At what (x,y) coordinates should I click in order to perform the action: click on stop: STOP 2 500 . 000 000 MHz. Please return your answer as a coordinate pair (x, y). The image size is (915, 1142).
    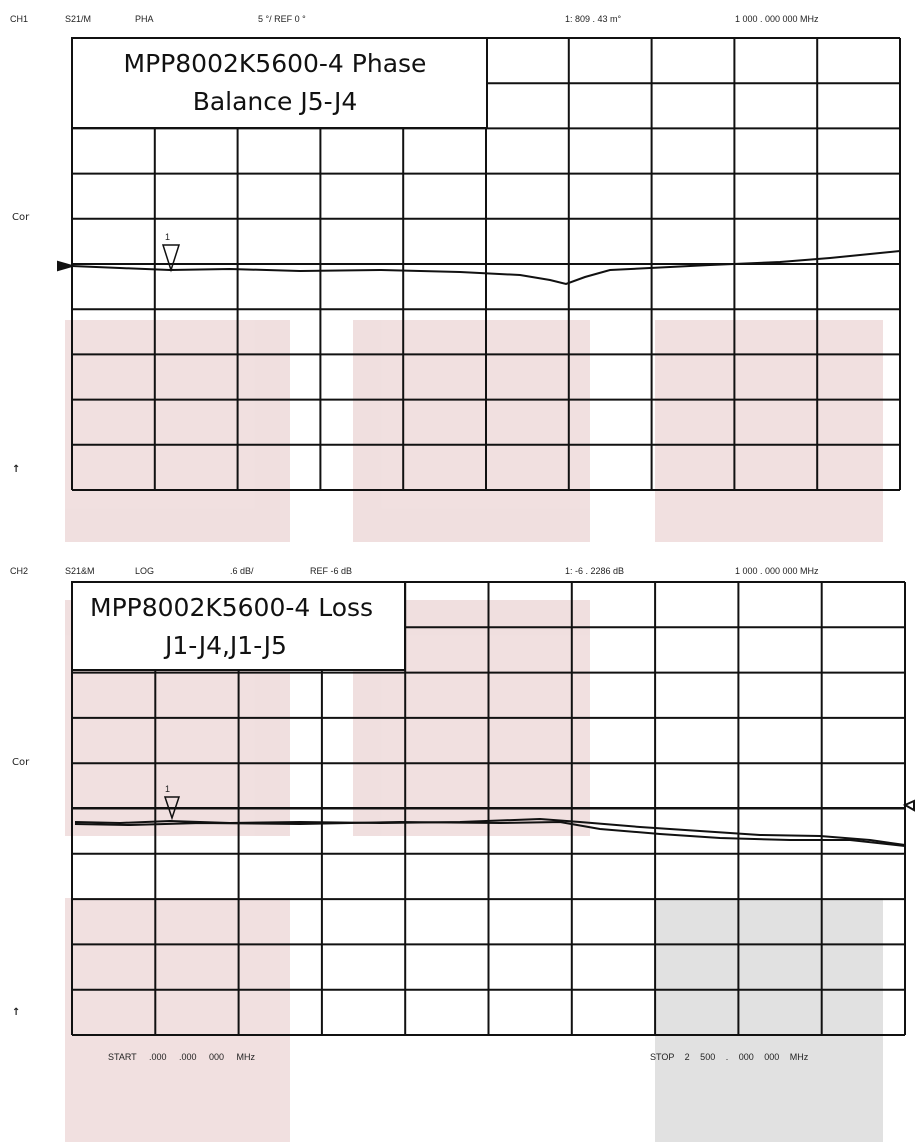
    Looking at the image, I should click on (729, 1057).